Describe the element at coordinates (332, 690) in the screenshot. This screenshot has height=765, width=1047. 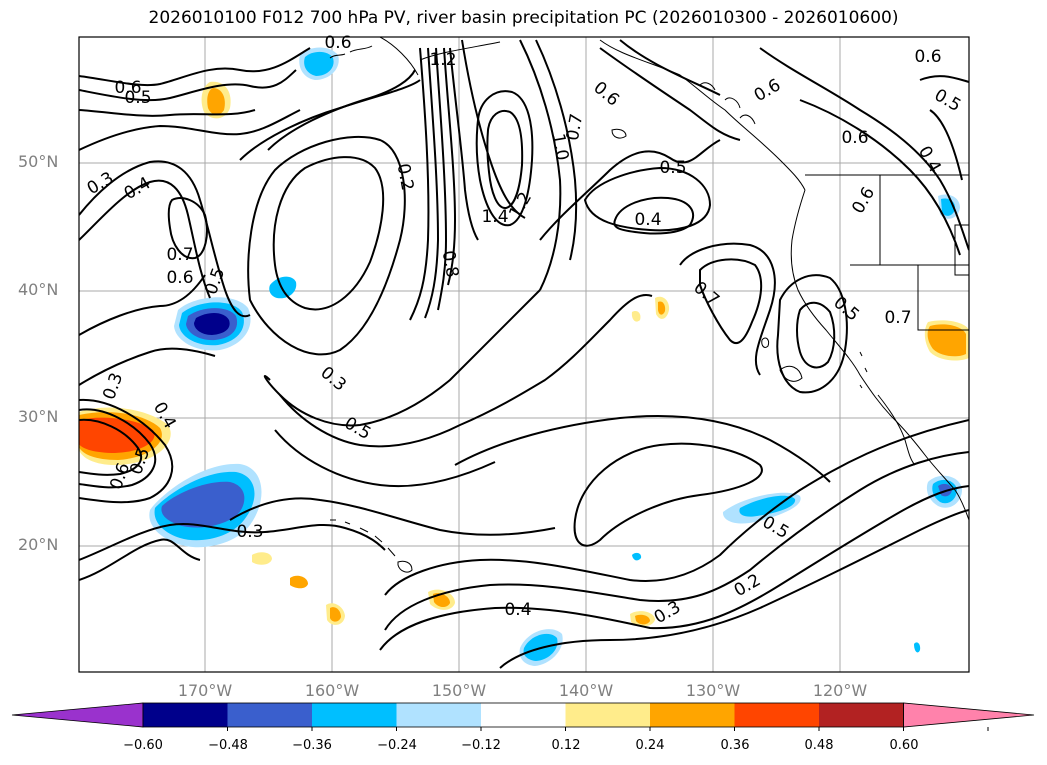
I see `lon-label-160w: 160°W` at that location.